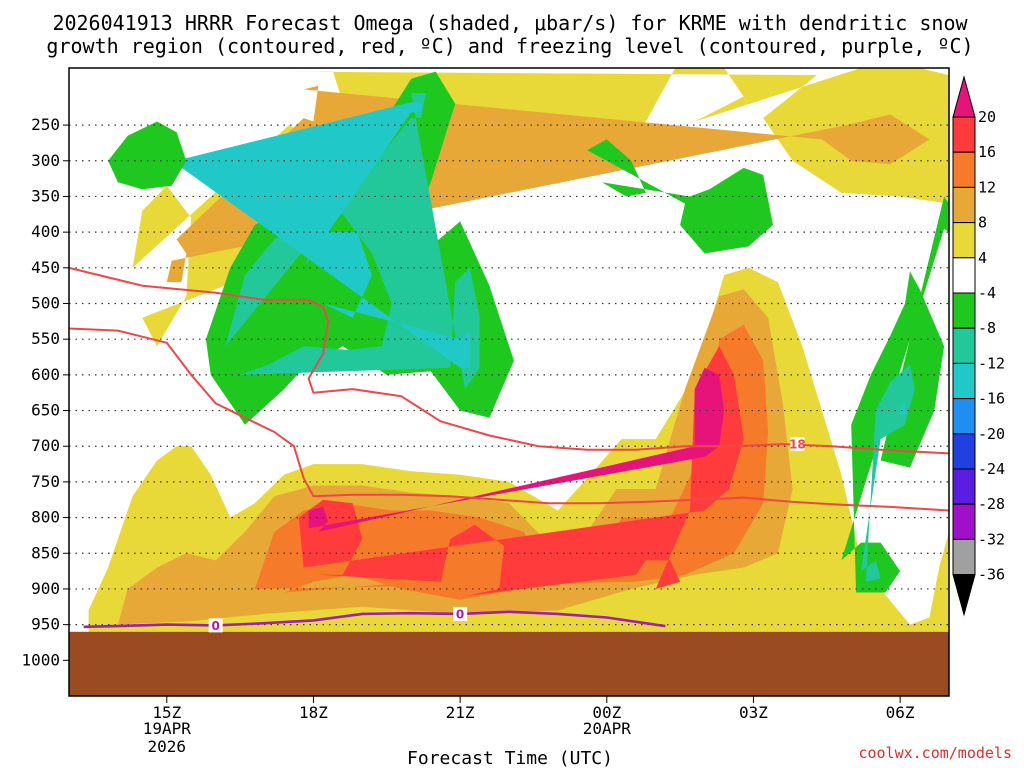 The height and width of the screenshot is (768, 1024). I want to click on colorbar-label-5: -4, so click(987, 293).